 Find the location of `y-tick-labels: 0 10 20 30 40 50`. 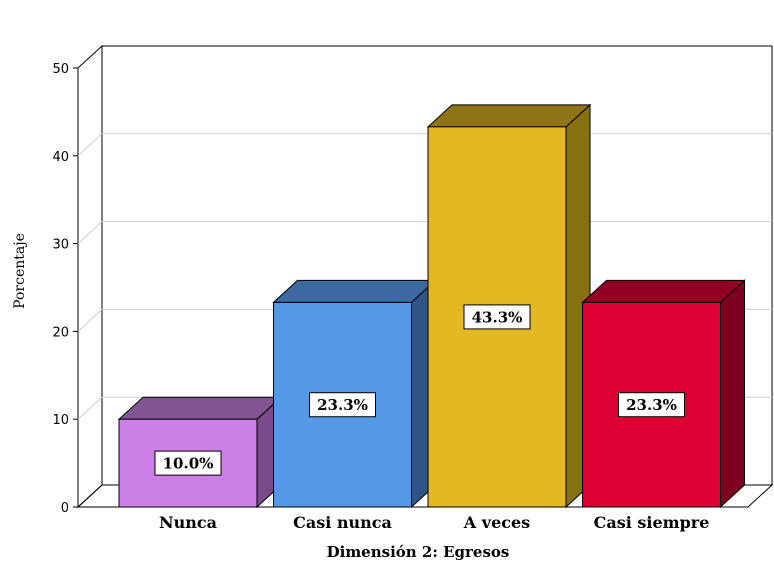

y-tick-labels: 0 10 20 30 40 50 is located at coordinates (65, 289).